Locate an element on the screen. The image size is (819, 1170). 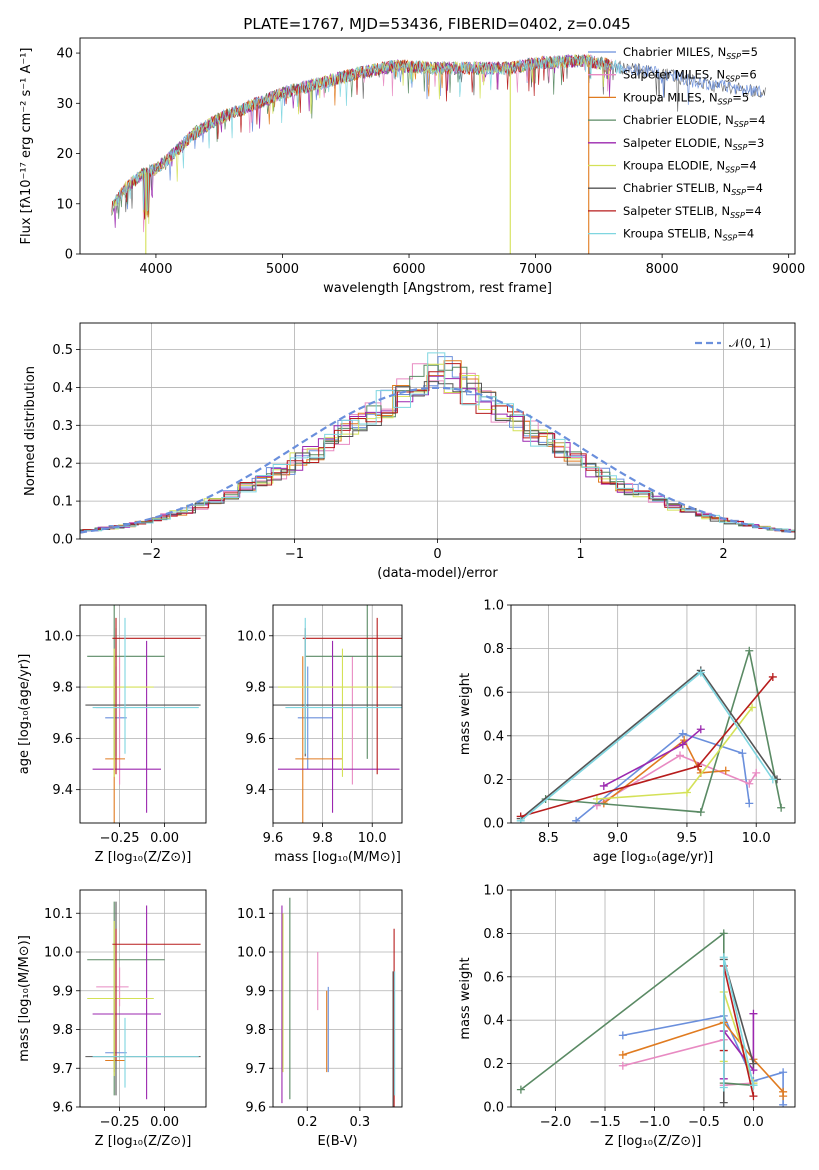
x-tick-label: 9.0 is located at coordinates (617, 838).